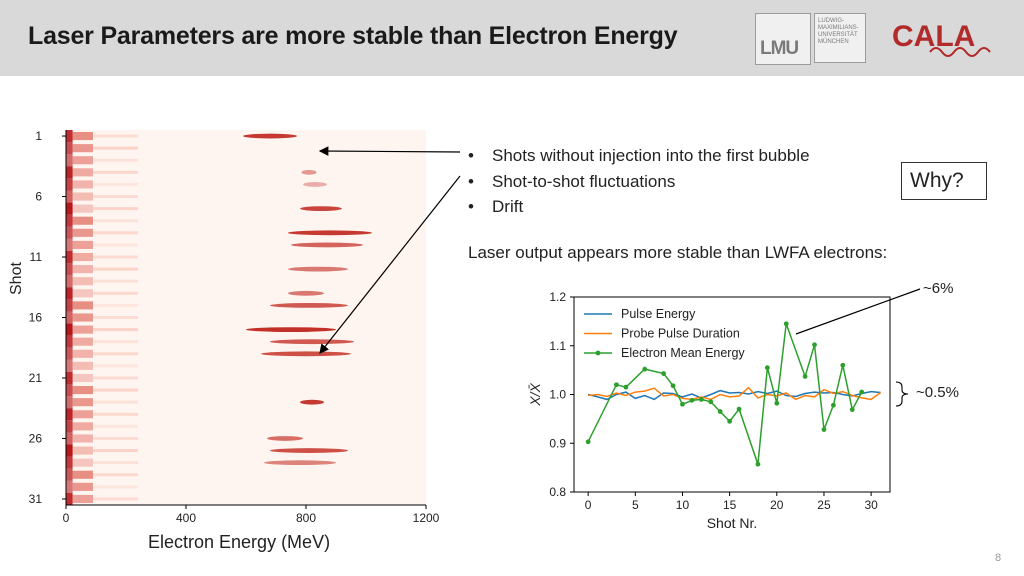  I want to click on heatmap-x-tick-label: 800, so click(306, 518).